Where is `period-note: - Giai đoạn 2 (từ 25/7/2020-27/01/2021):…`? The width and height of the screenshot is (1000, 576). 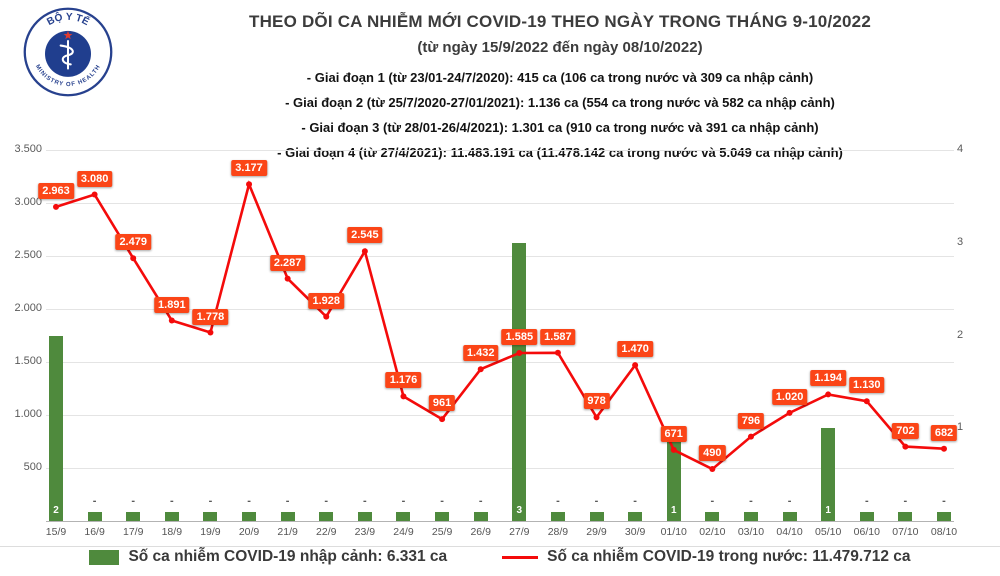 period-note: - Giai đoạn 2 (từ 25/7/2020-27/01/2021):… is located at coordinates (560, 102).